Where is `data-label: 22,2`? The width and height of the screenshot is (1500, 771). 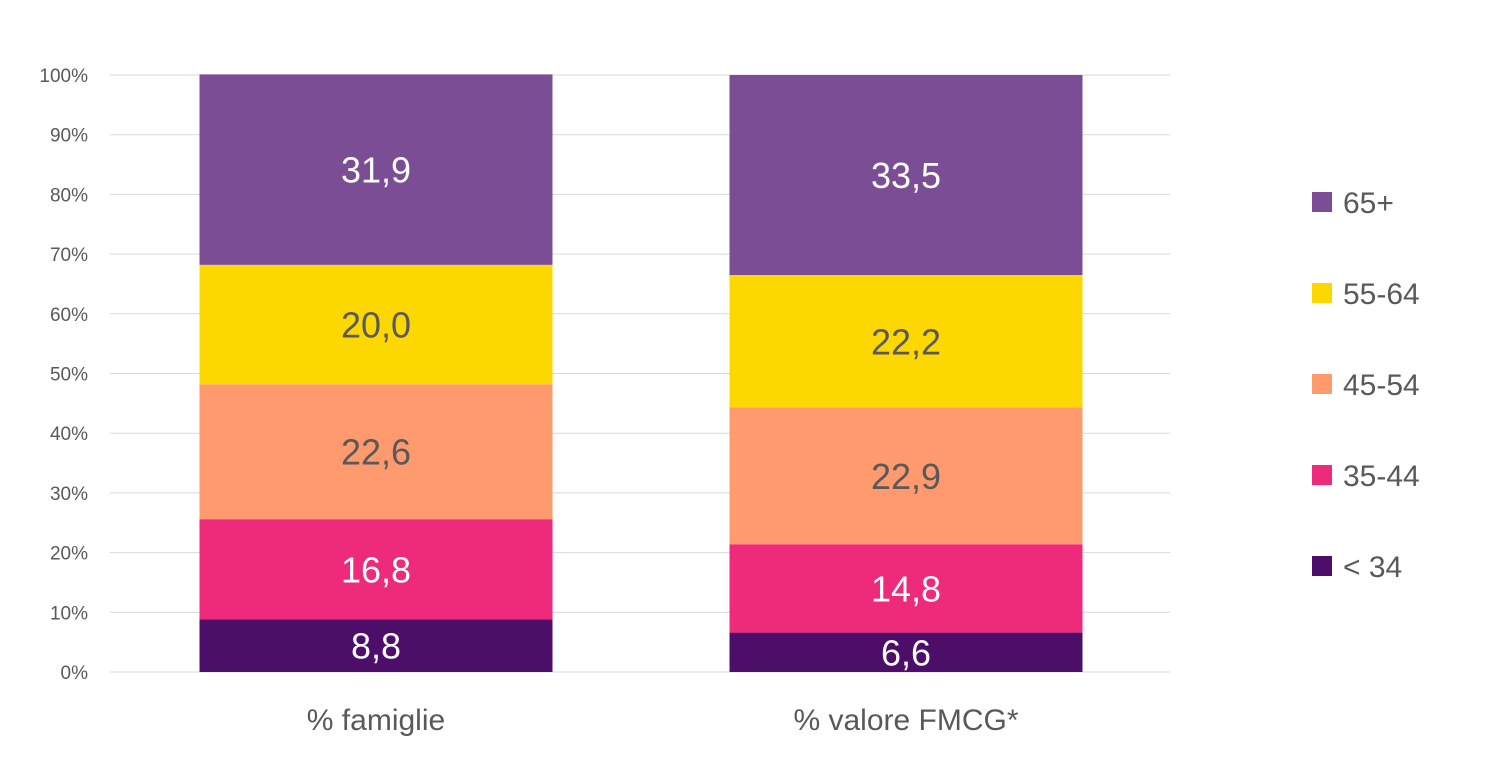 data-label: 22,2 is located at coordinates (906, 341).